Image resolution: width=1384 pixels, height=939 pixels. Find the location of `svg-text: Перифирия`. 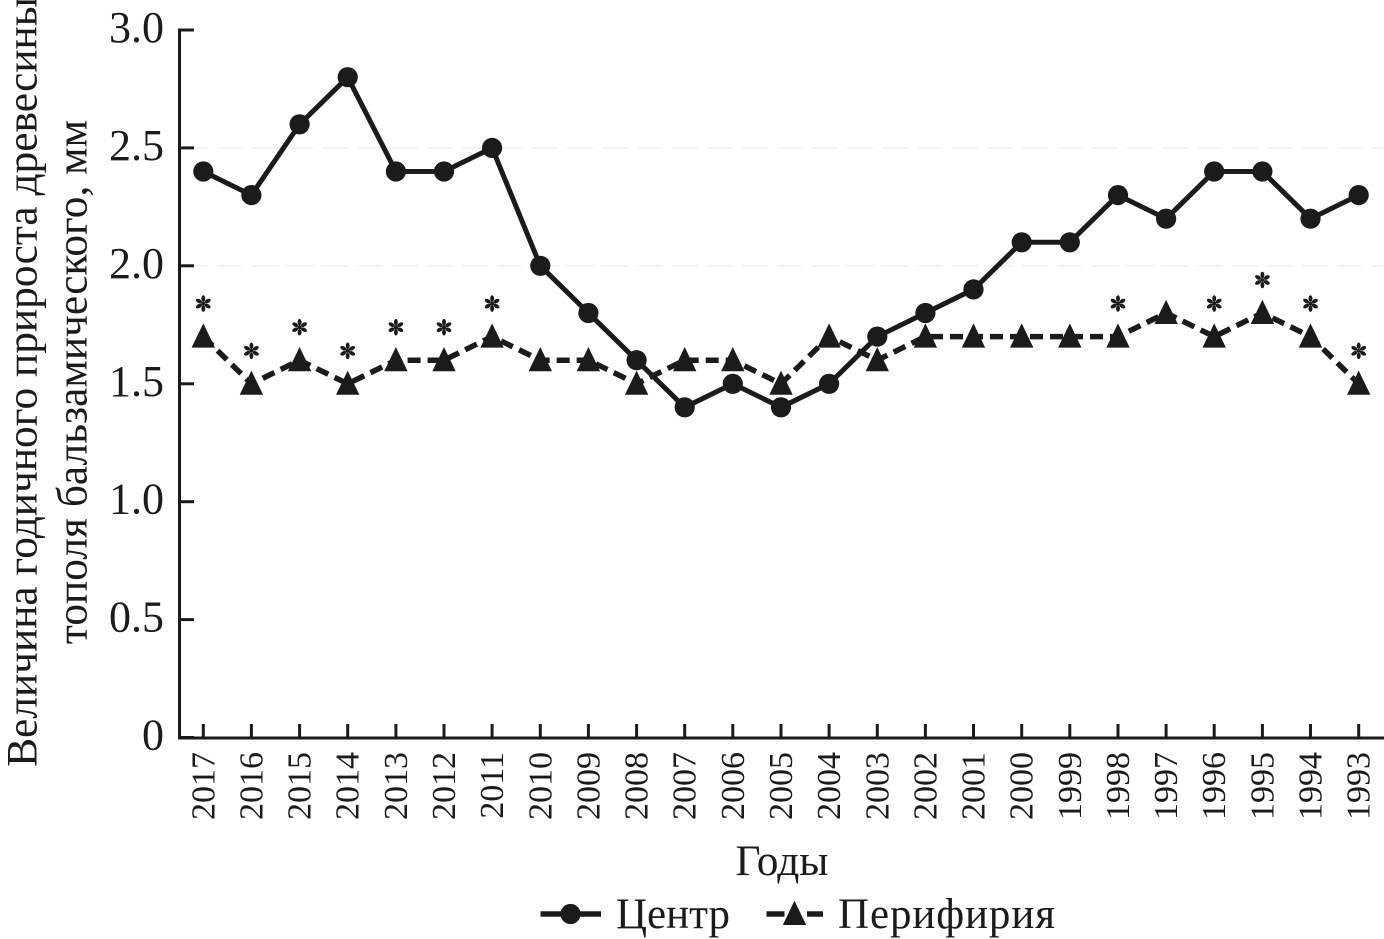

svg-text: Перифирия is located at coordinates (947, 914).